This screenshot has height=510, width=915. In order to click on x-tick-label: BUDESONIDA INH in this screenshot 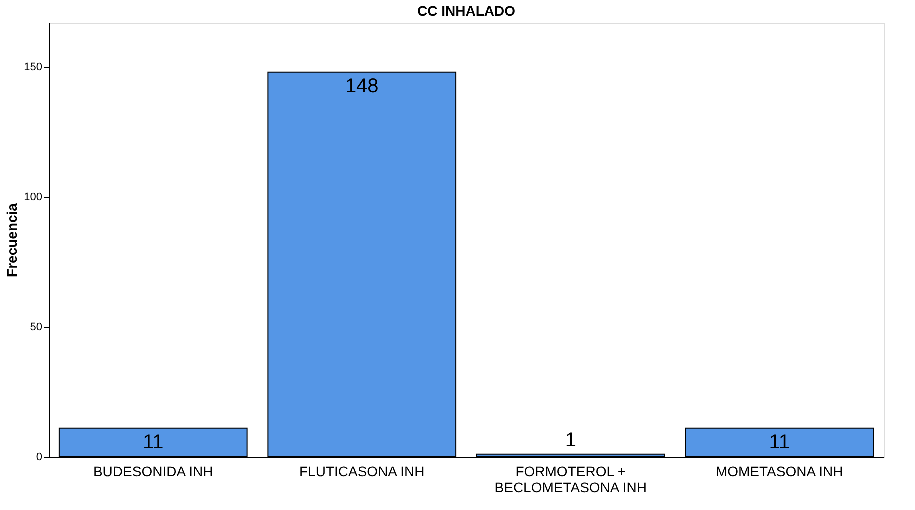, I will do `click(153, 472)`.